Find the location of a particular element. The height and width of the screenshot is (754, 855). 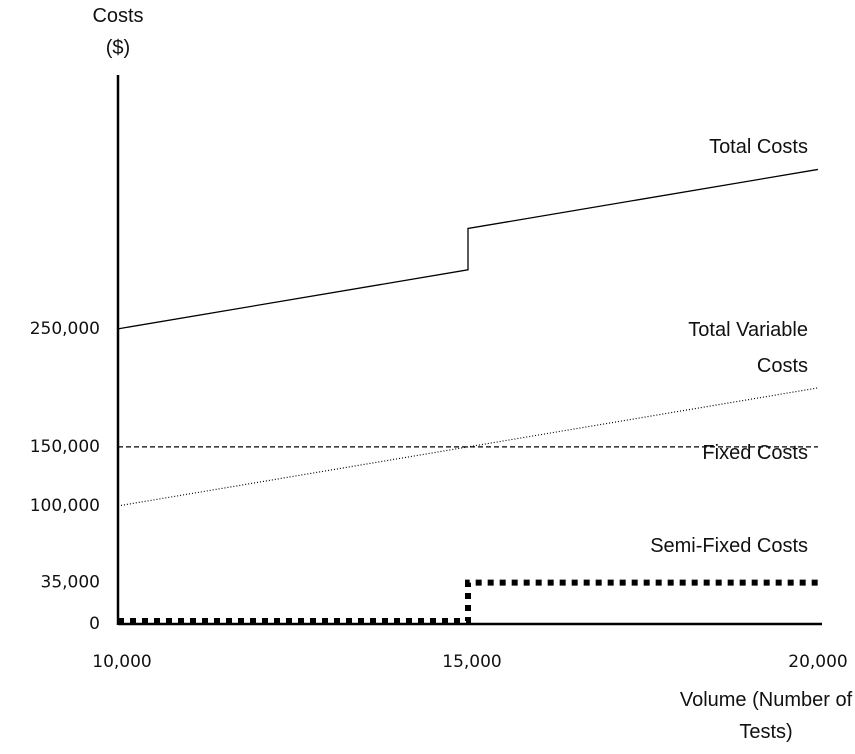

series-label: Semi-Fixed Costs is located at coordinates (729, 546).